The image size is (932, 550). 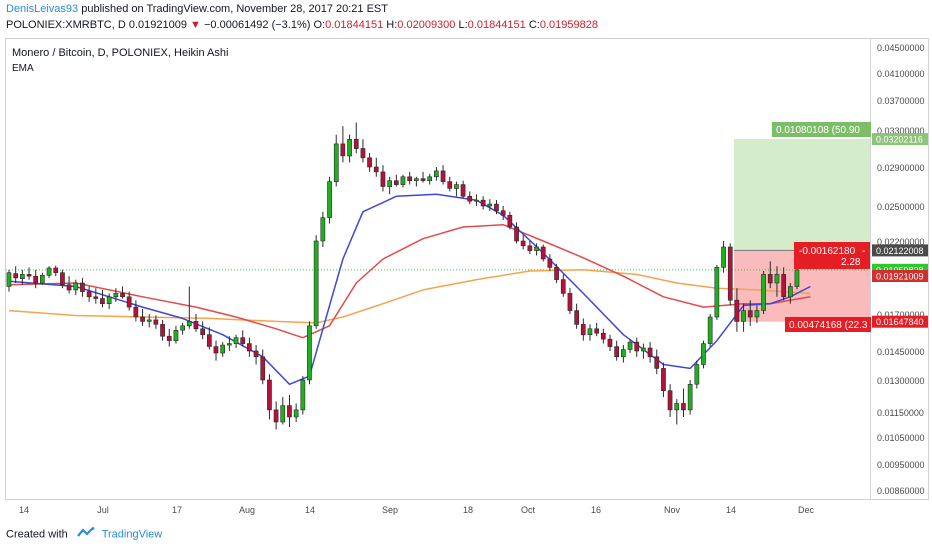 What do you see at coordinates (23, 68) in the screenshot?
I see `ema-legend: EMA` at bounding box center [23, 68].